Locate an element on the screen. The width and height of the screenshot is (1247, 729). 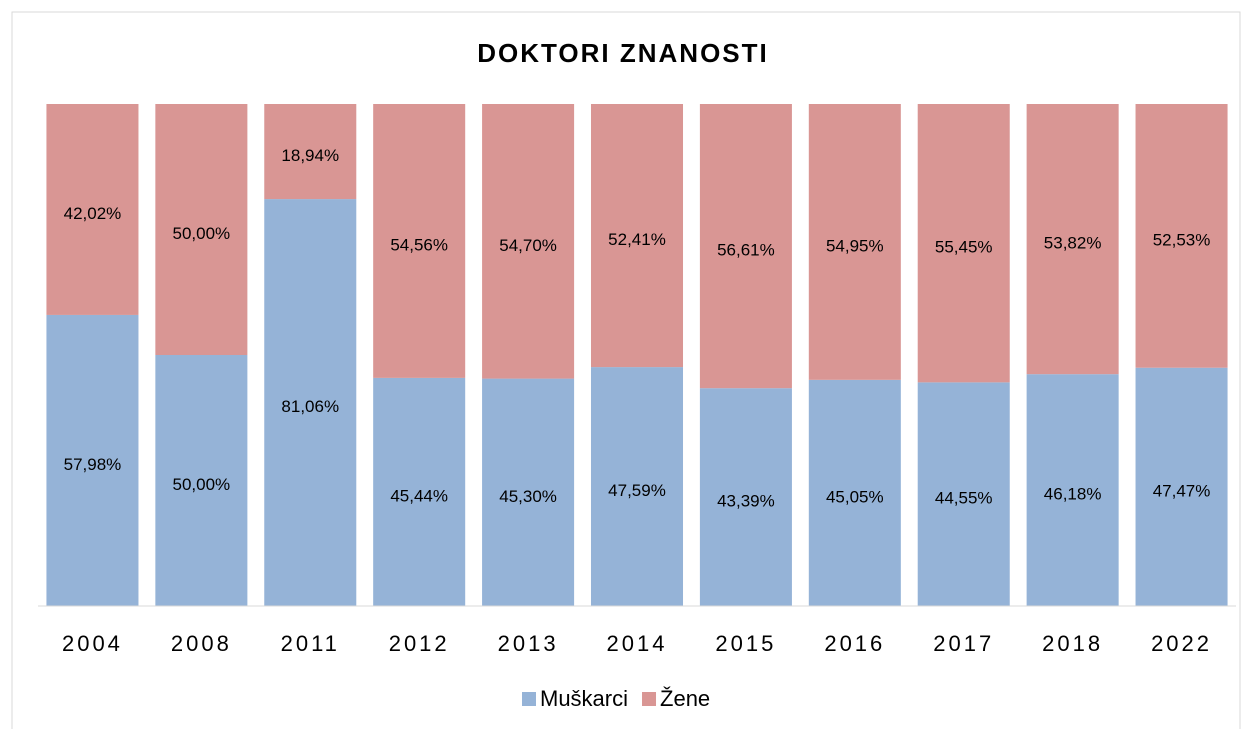
data-label: 53,82% is located at coordinates (1073, 243).